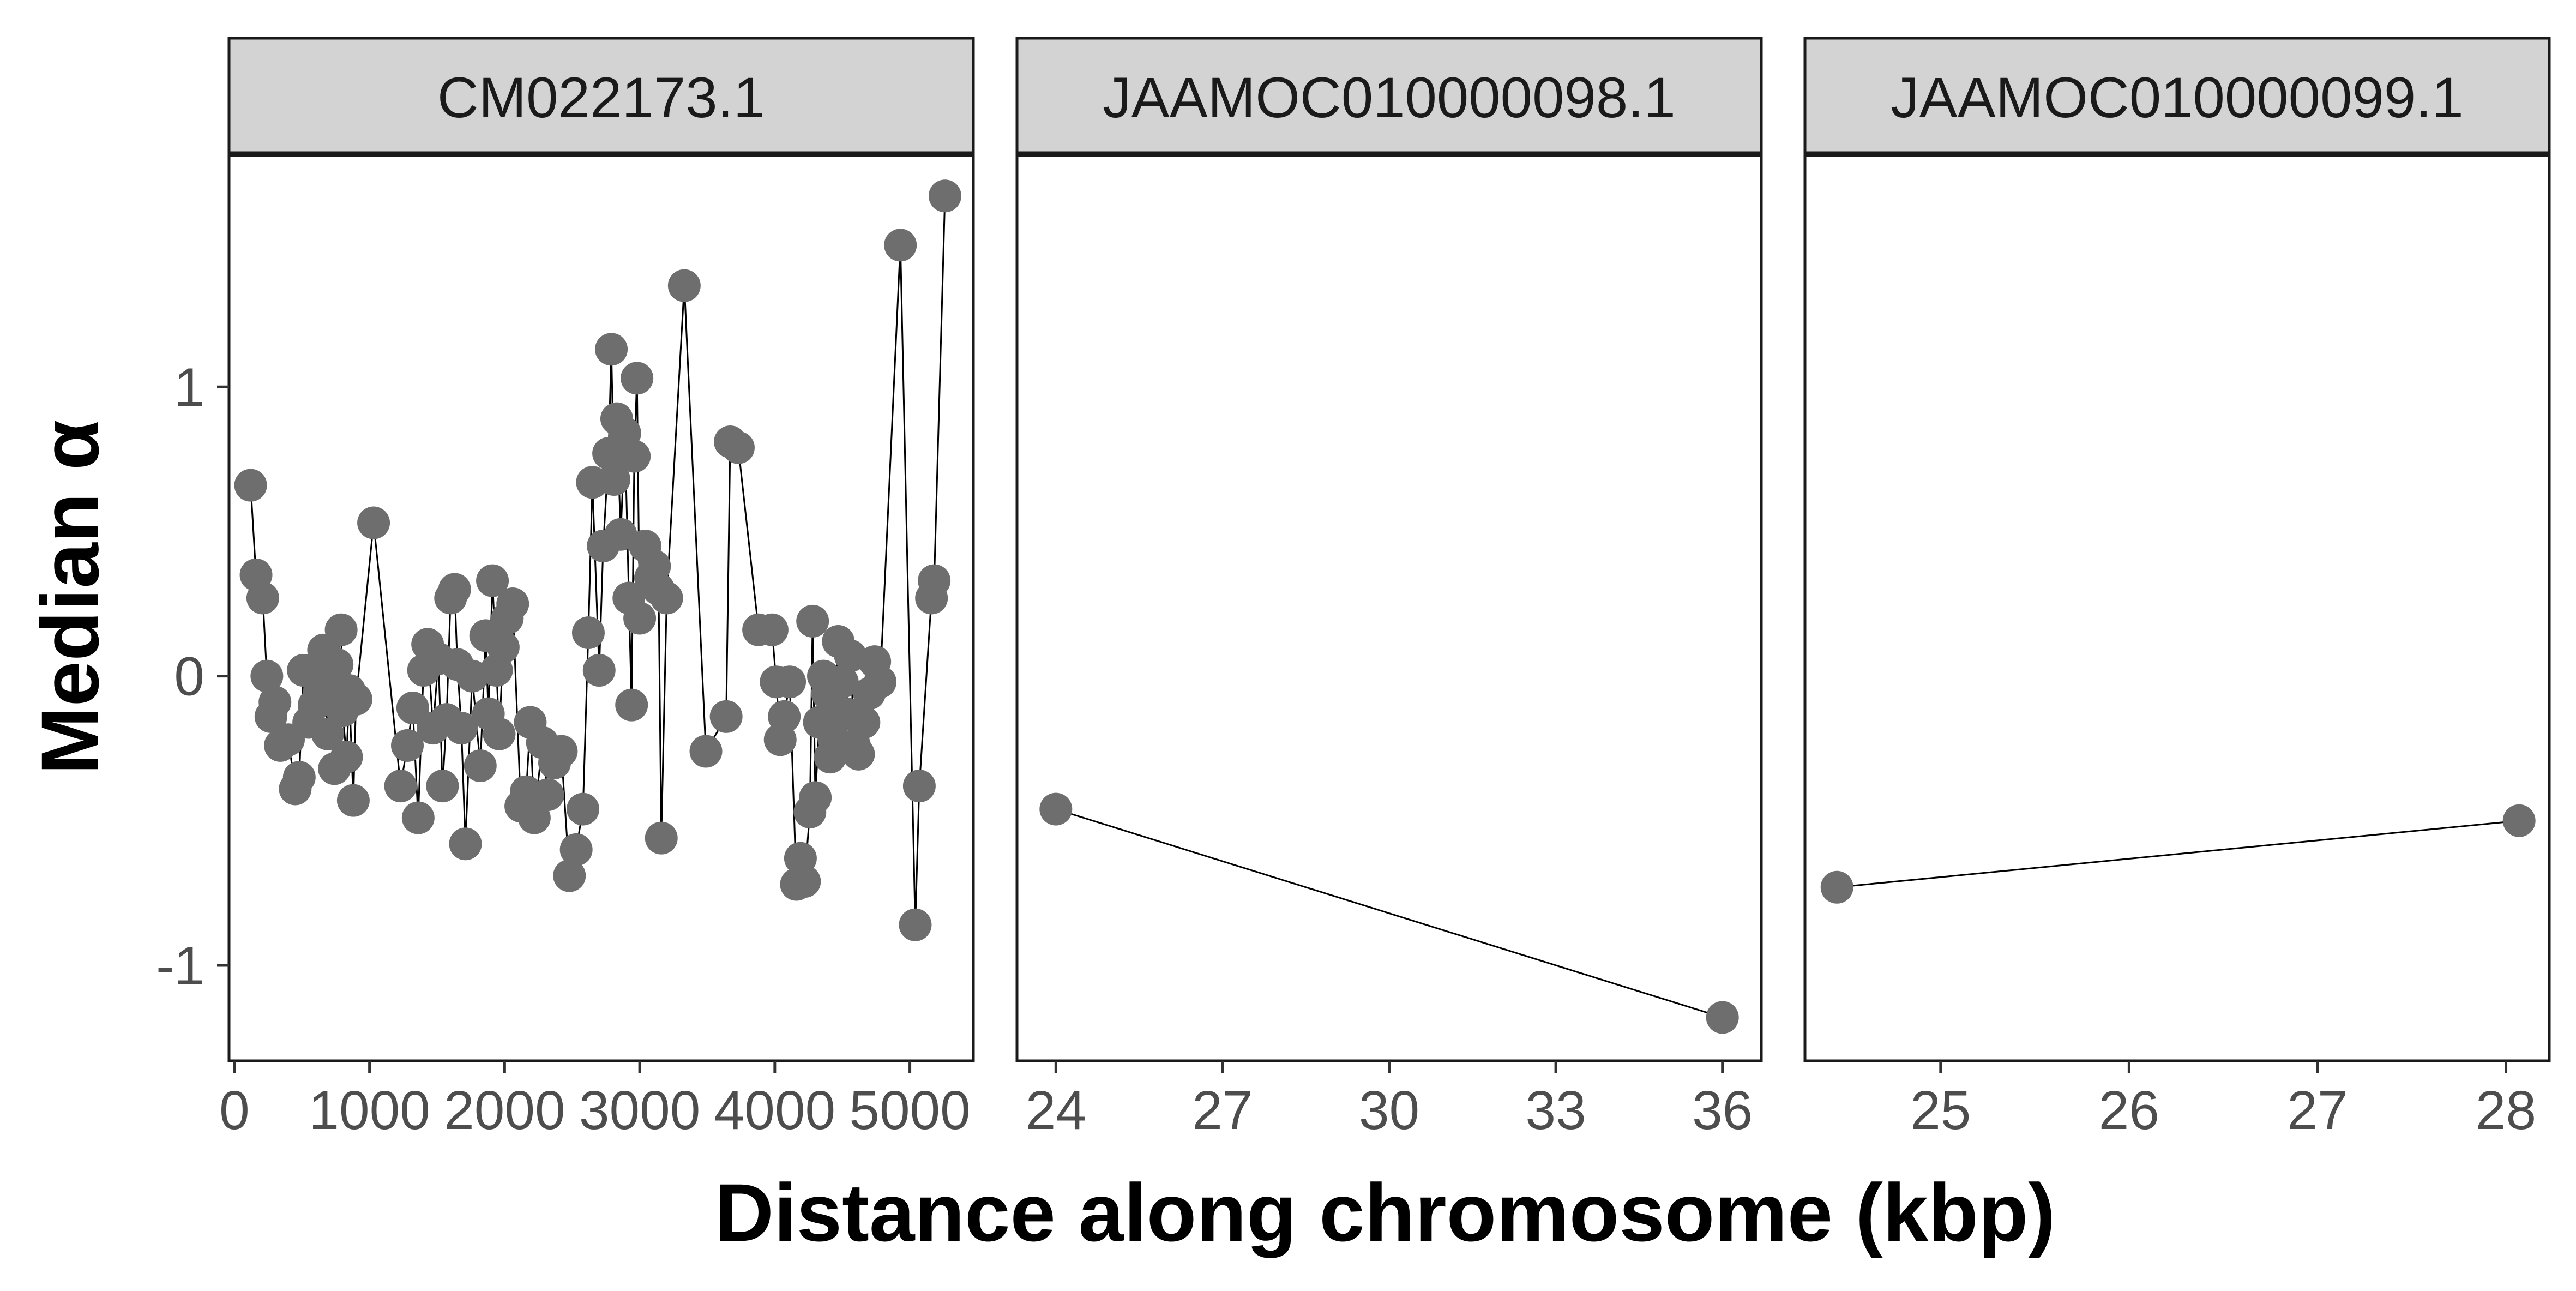 Image resolution: width=2576 pixels, height=1291 pixels. I want to click on facet-label: JAAMOC010000099.1, so click(2177, 98).